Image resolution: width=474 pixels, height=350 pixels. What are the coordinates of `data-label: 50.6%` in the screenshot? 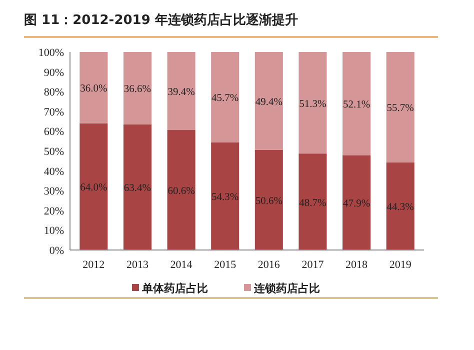 It's located at (269, 201).